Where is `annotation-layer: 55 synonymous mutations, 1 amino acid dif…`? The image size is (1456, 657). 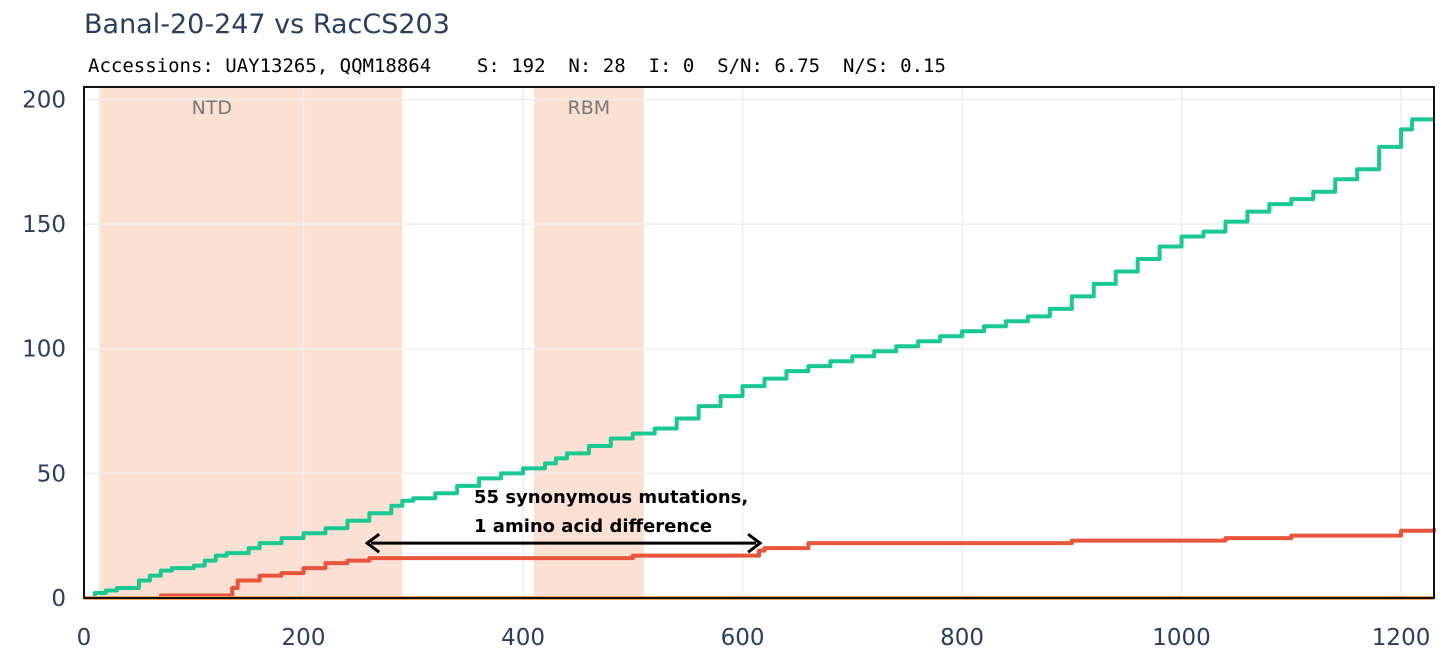 annotation-layer: 55 synonymous mutations, 1 amino acid dif… is located at coordinates (563, 520).